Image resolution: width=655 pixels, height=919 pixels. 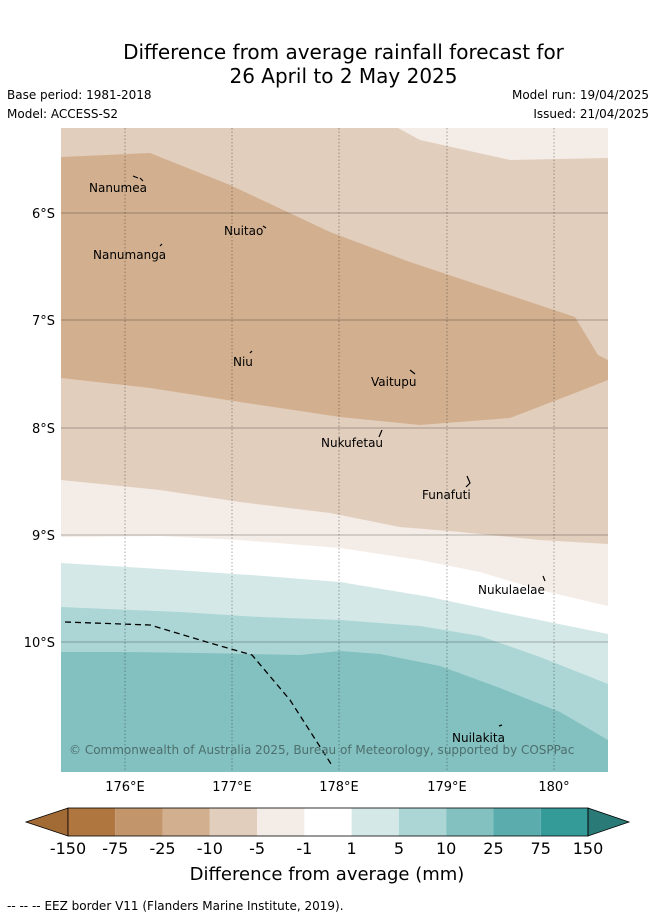 I want to click on colorbar-tick-label: -25, so click(x=162, y=848).